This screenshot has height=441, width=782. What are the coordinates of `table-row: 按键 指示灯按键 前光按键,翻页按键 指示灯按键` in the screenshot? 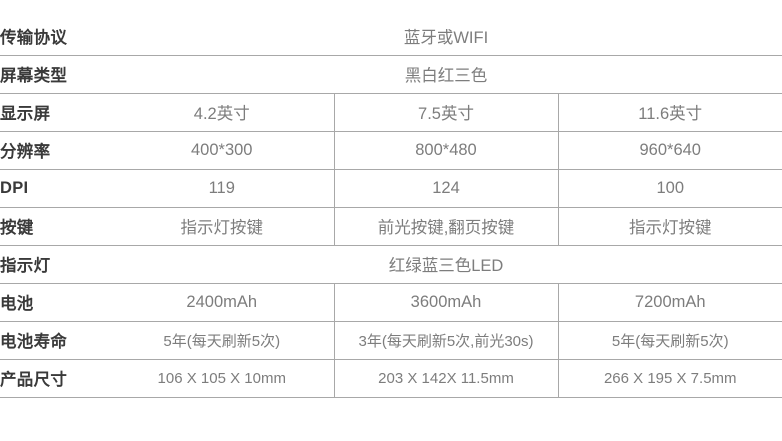 It's located at (391, 225).